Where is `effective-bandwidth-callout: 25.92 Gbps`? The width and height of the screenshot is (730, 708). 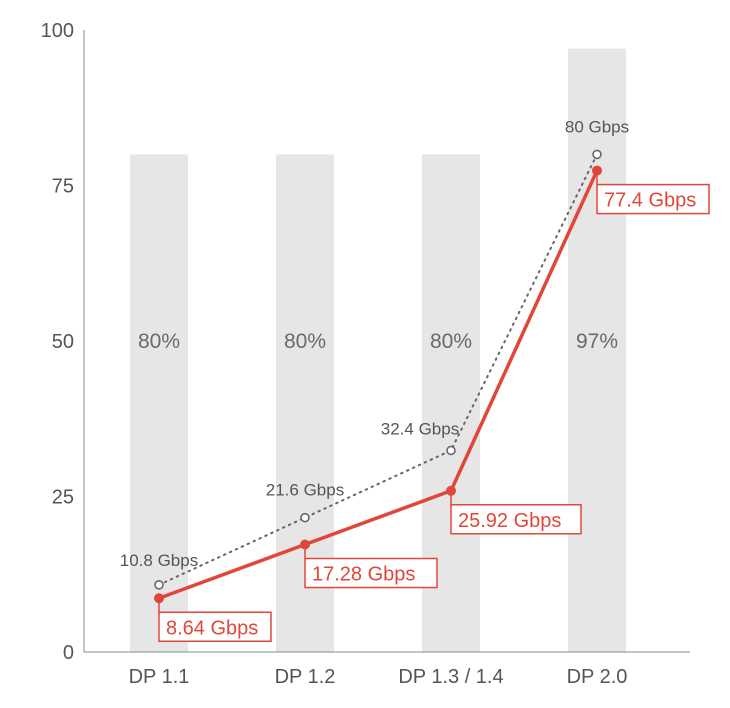 effective-bandwidth-callout: 25.92 Gbps is located at coordinates (516, 512).